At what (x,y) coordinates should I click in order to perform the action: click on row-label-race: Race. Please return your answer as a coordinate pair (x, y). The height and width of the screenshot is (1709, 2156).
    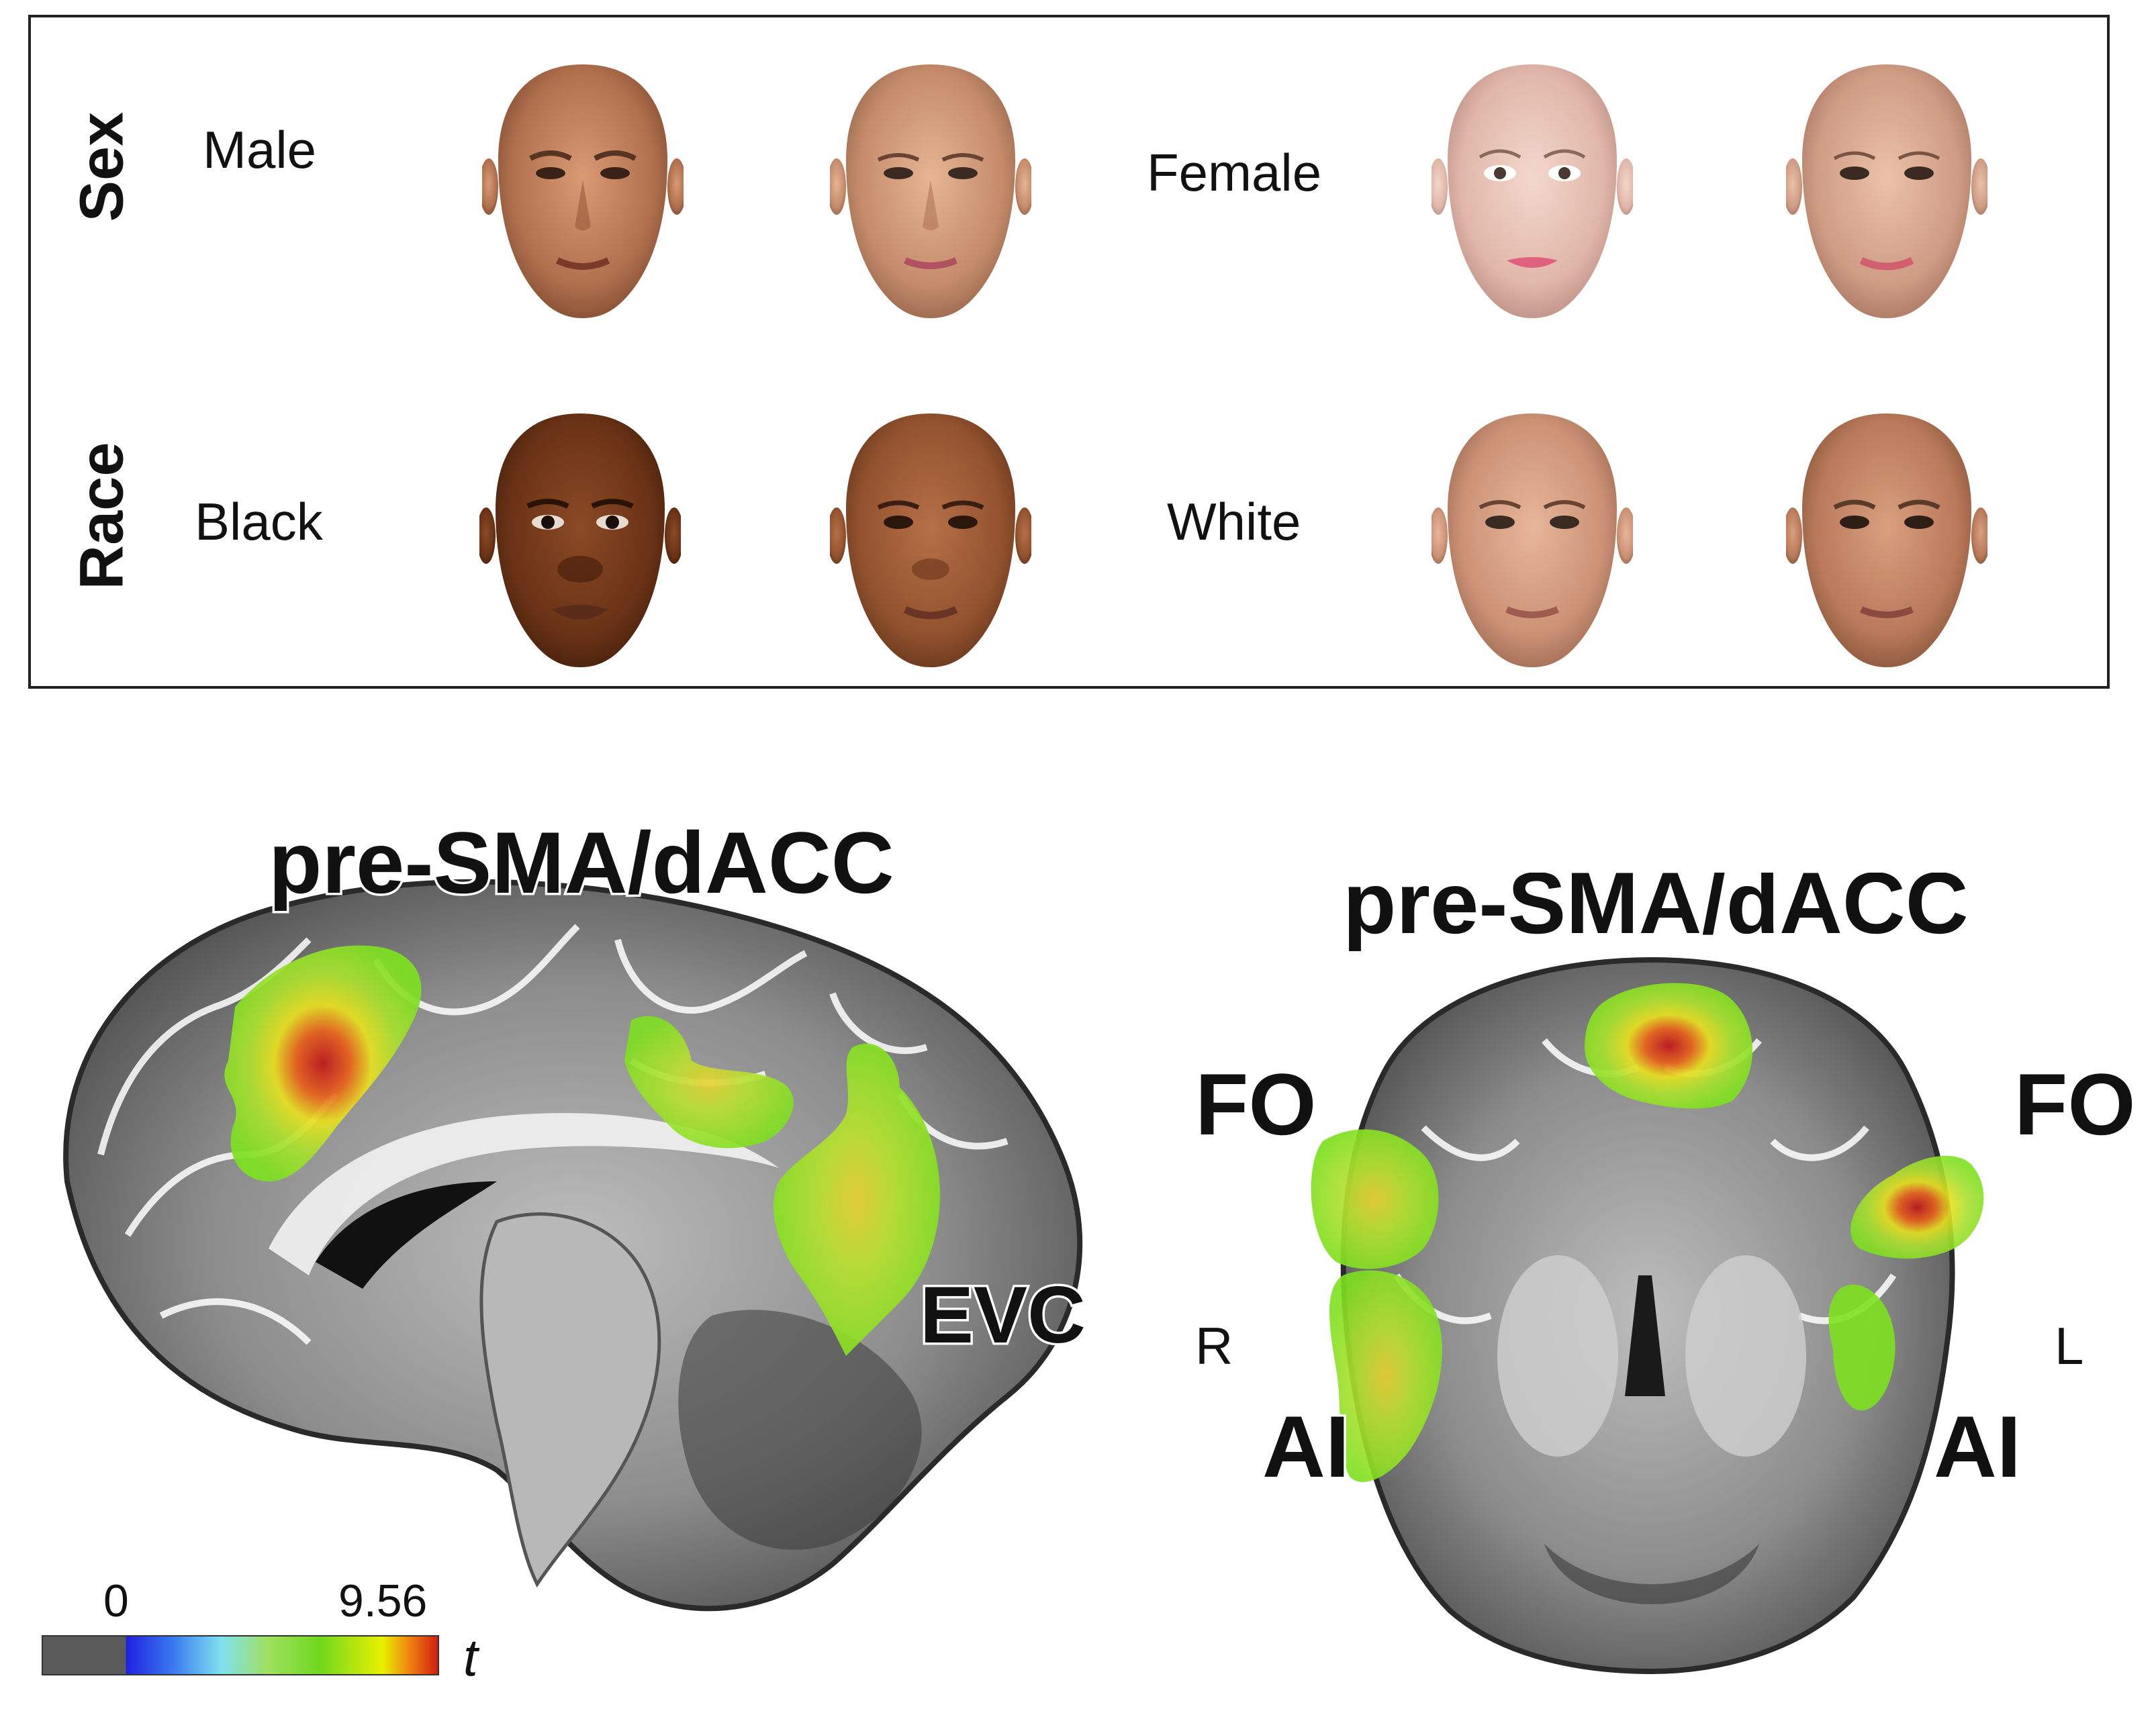
    Looking at the image, I should click on (101, 516).